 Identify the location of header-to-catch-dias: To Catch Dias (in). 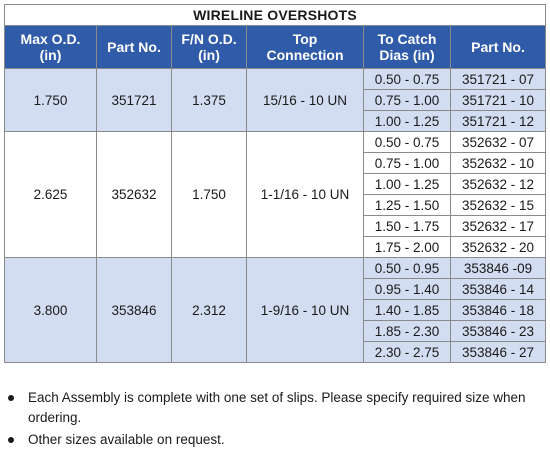
(407, 47).